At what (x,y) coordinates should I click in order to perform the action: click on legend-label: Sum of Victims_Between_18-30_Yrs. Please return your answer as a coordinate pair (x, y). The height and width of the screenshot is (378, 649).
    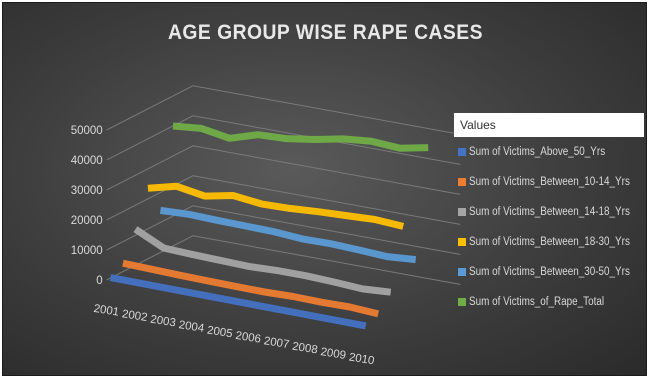
    Looking at the image, I should click on (549, 242).